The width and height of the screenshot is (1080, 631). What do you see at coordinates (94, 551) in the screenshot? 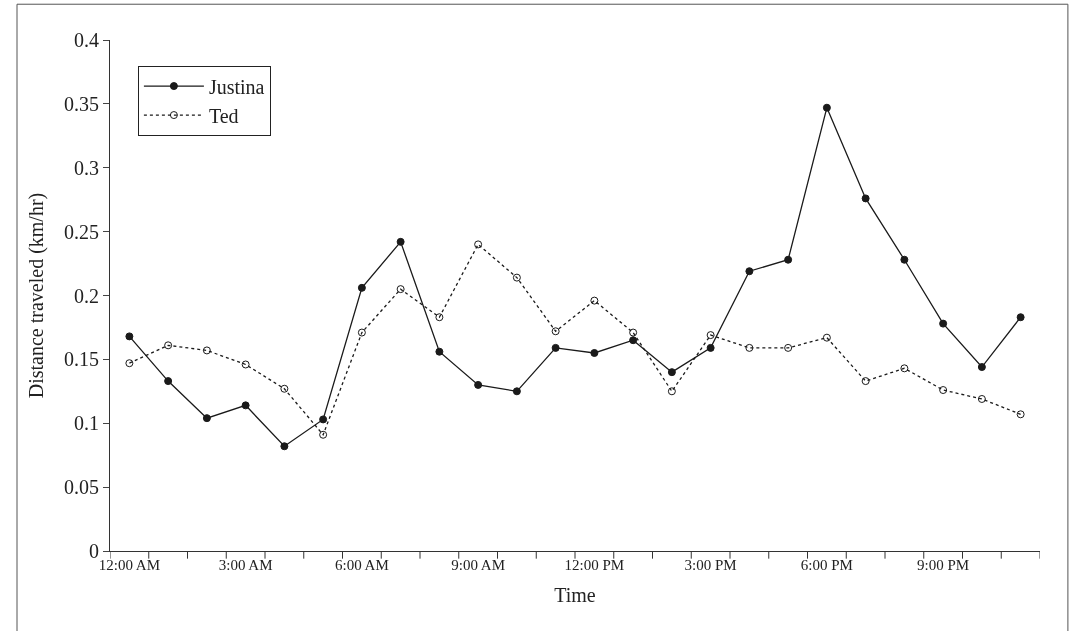
I see `y-tick-label: 0` at bounding box center [94, 551].